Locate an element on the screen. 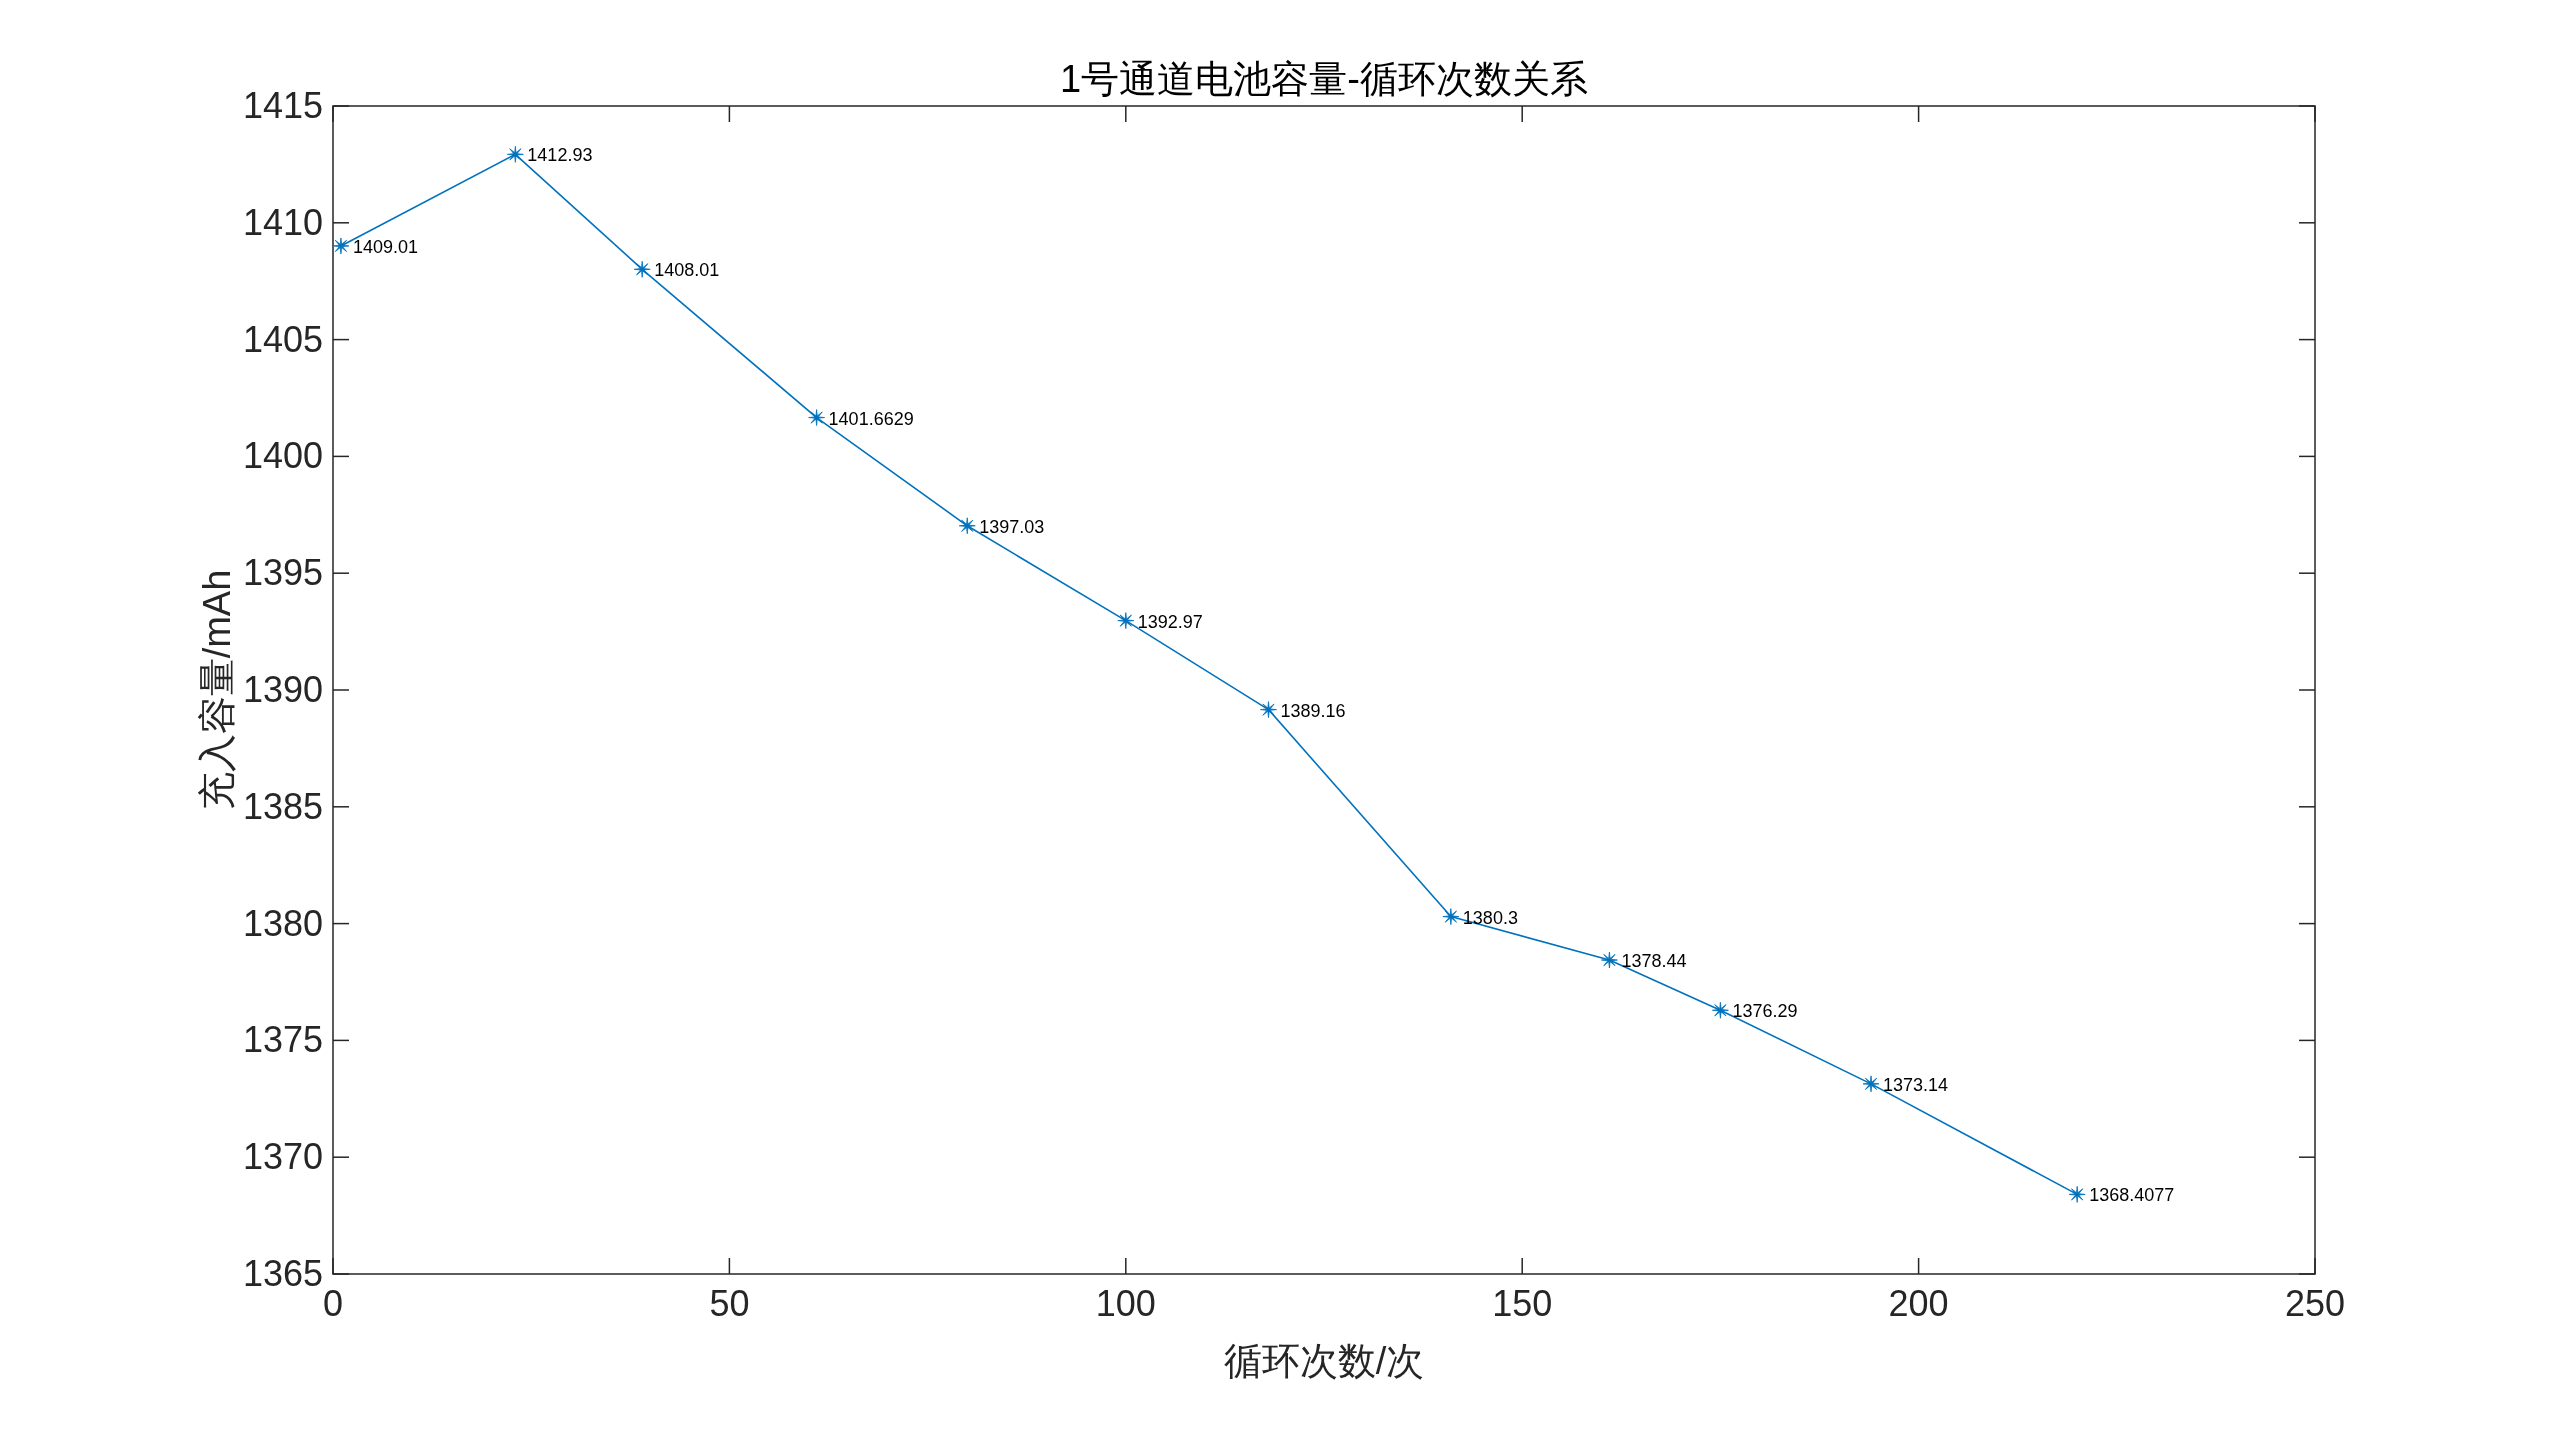 The height and width of the screenshot is (1432, 2560). x-axis-title: 循环次数/次 is located at coordinates (1324, 1361).